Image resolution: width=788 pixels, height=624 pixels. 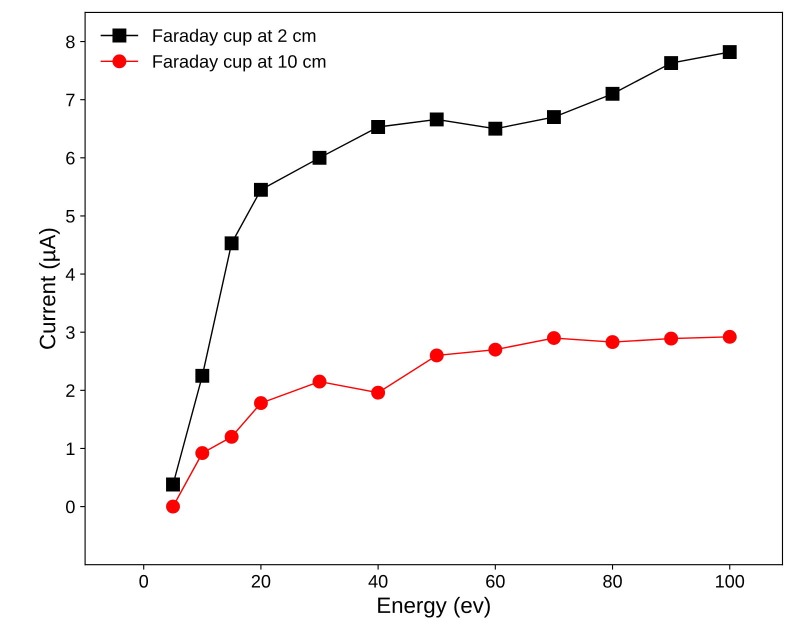 What do you see at coordinates (49, 288) in the screenshot?
I see `y-axis-title: Current (µA)` at bounding box center [49, 288].